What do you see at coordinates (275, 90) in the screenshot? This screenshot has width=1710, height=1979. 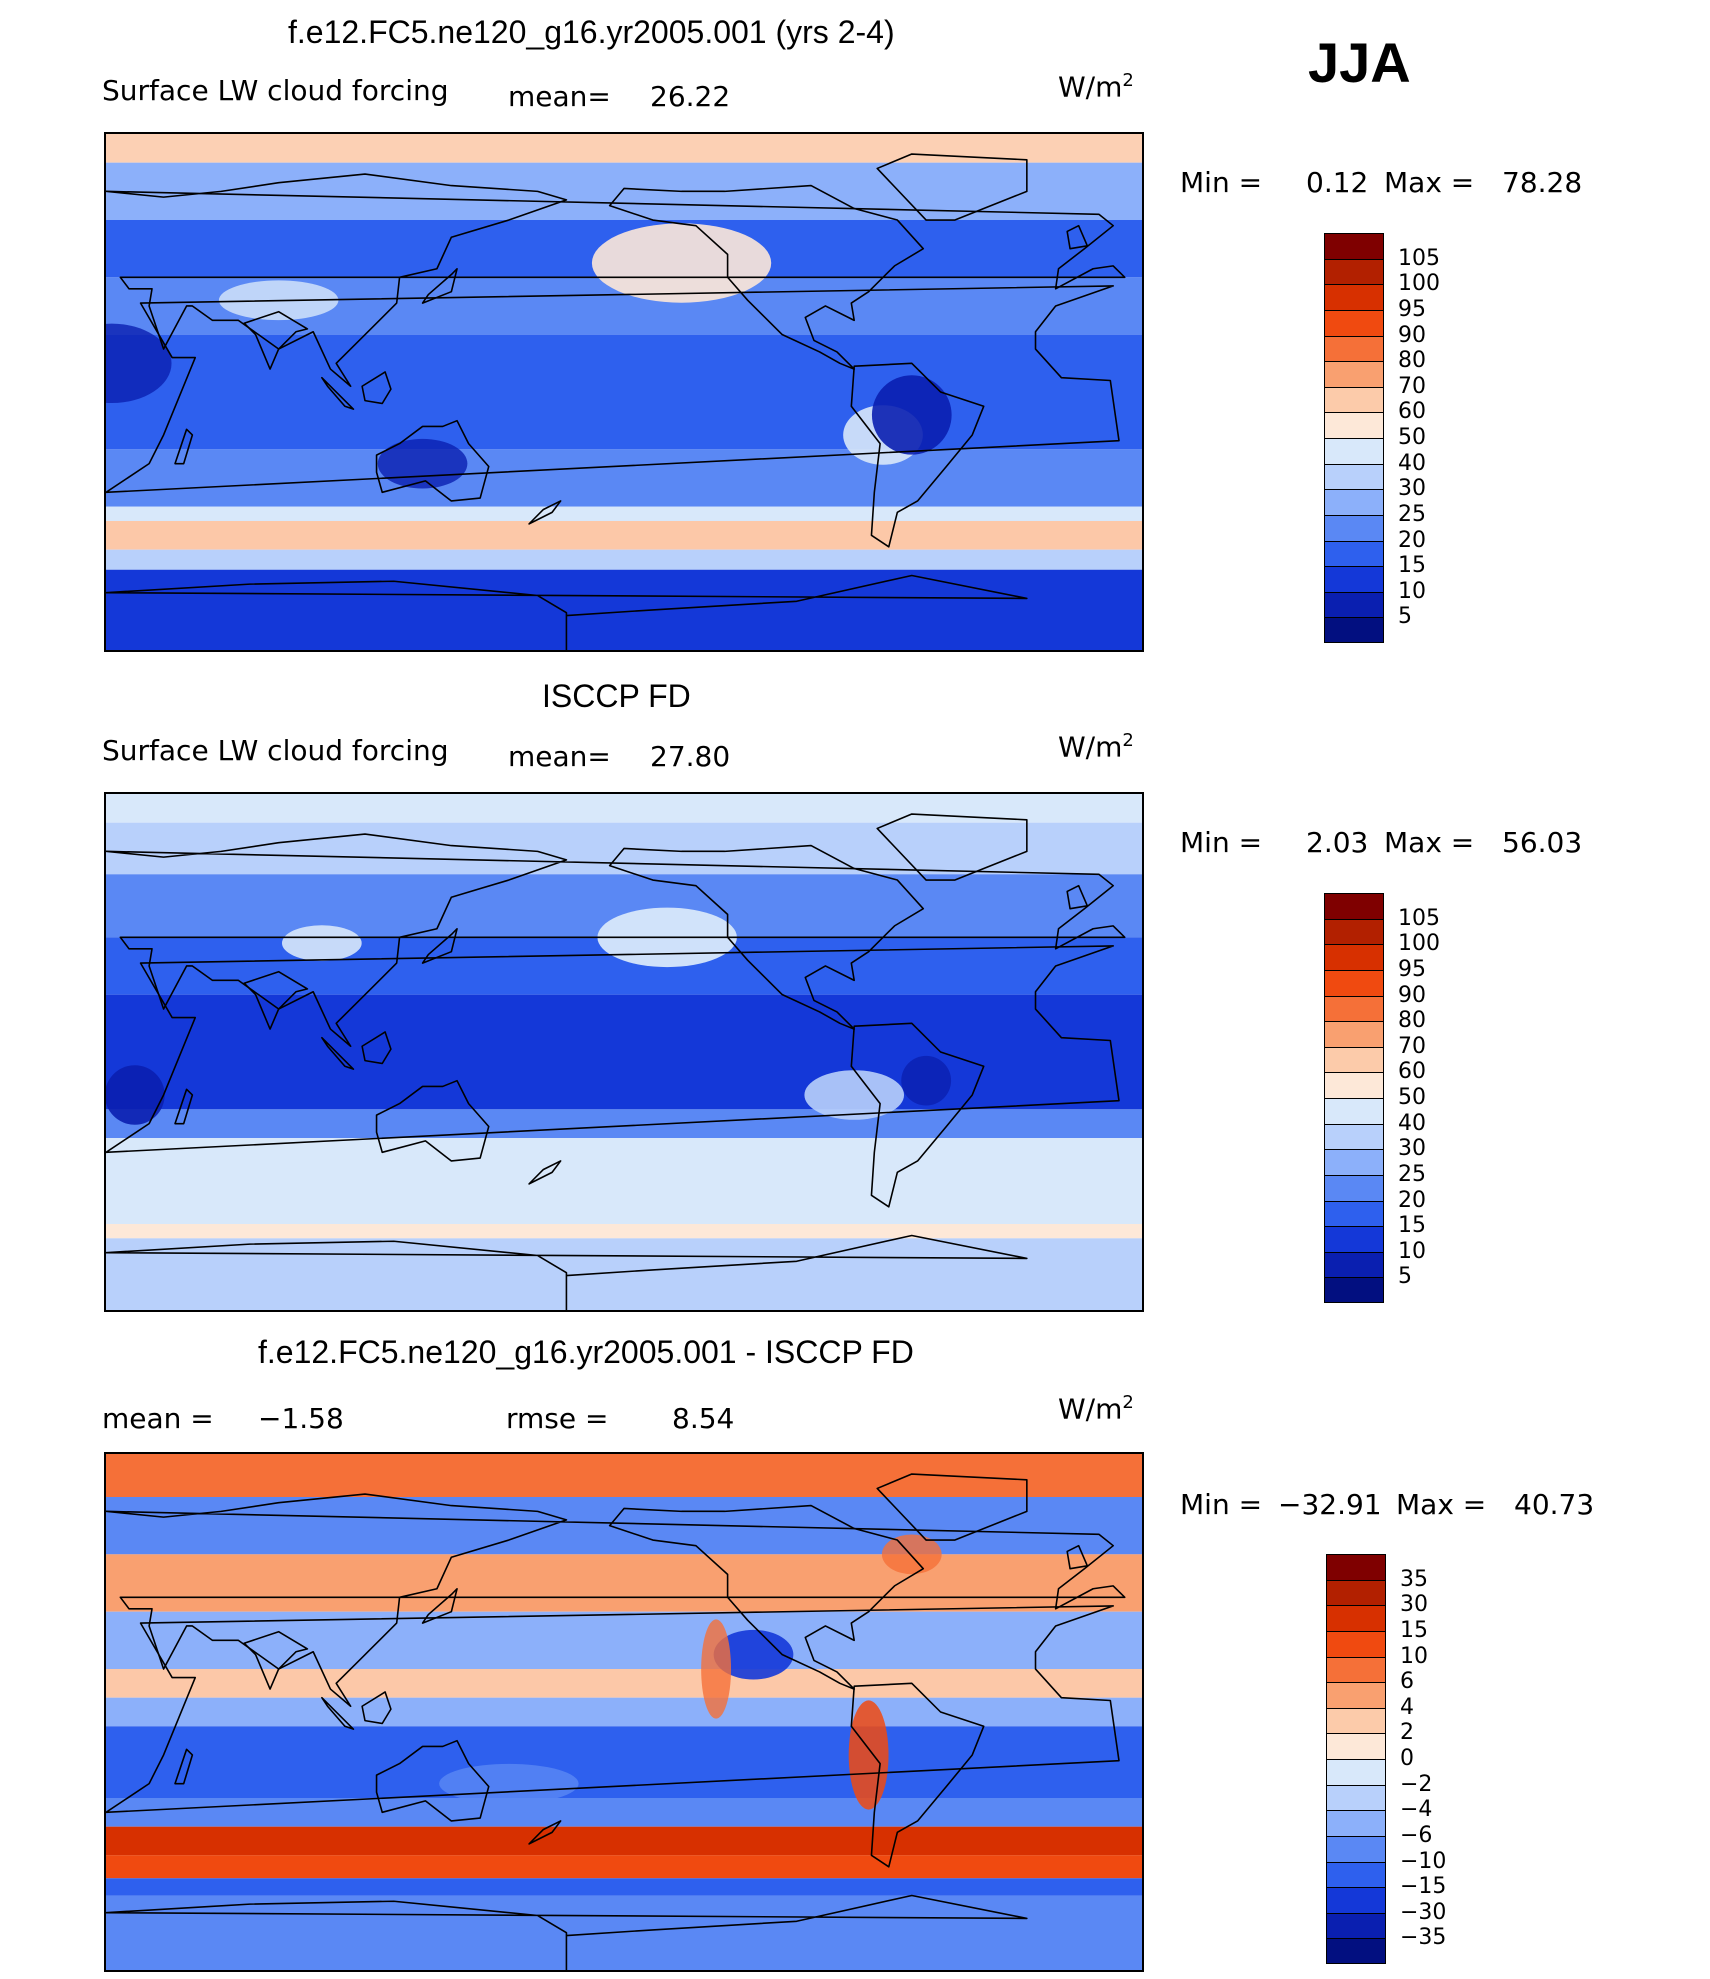 I see `panel-1-variable-label: Surface LW cloud forcing` at bounding box center [275, 90].